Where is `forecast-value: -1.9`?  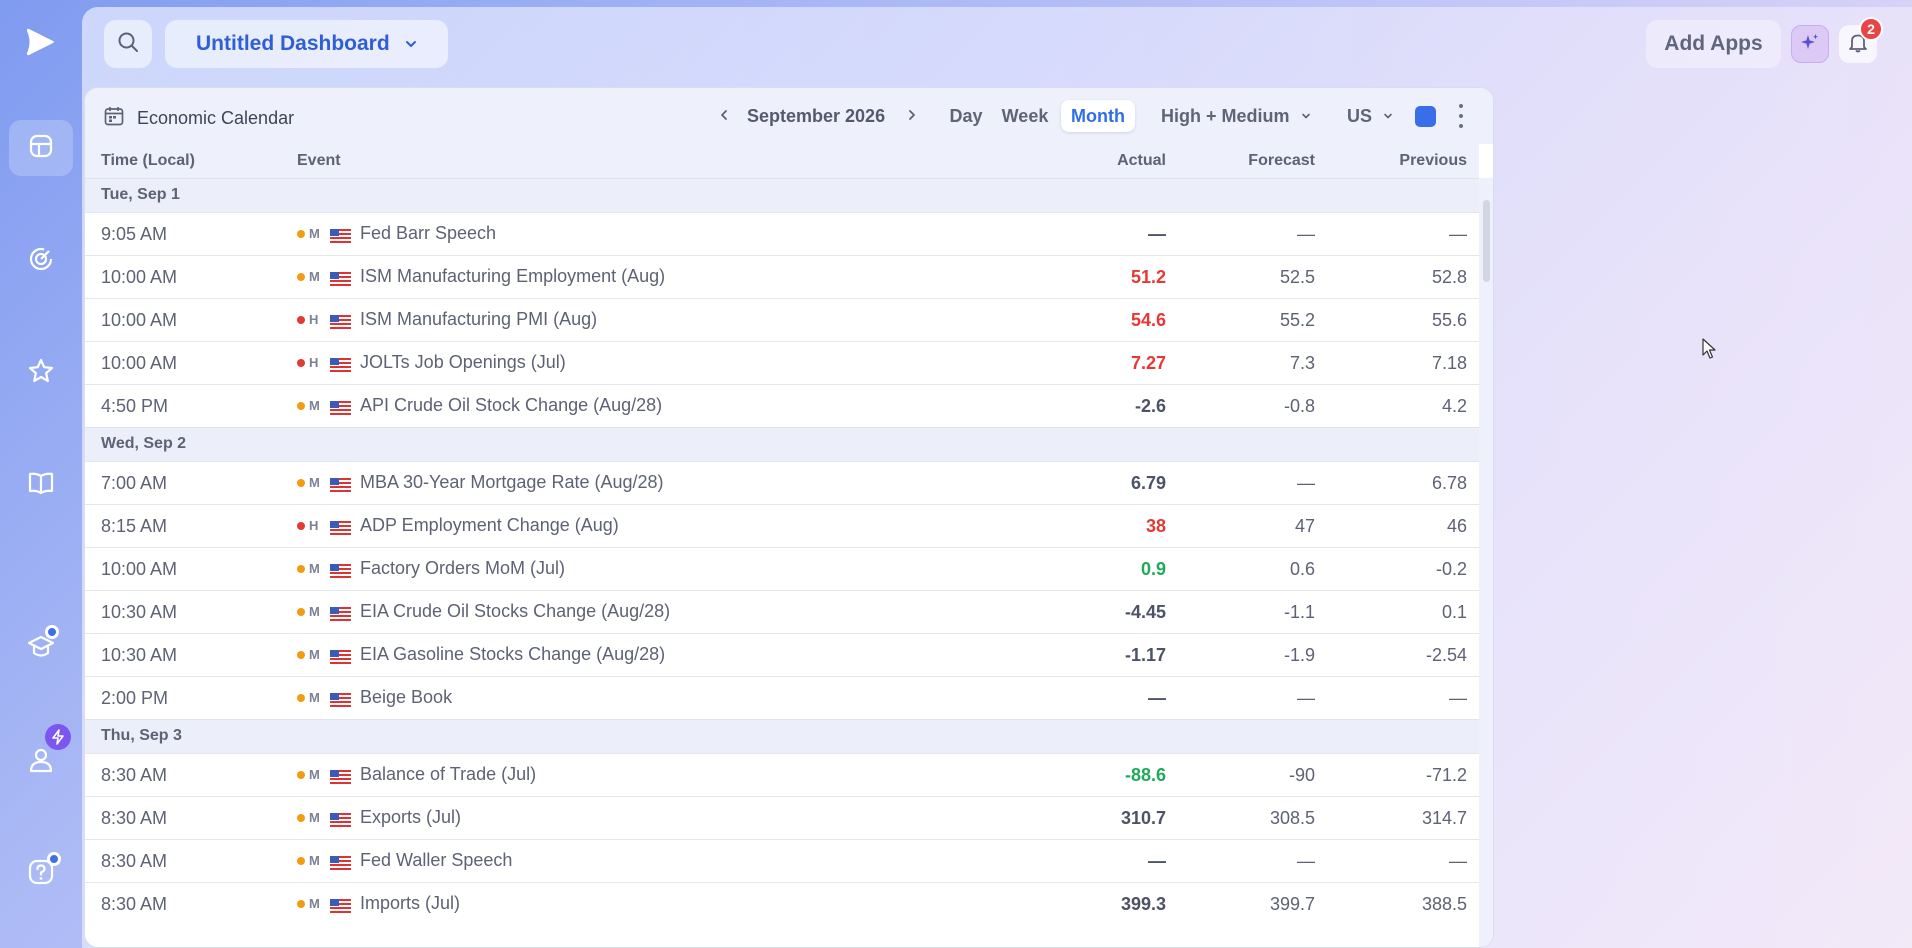 forecast-value: -1.9 is located at coordinates (1299, 655).